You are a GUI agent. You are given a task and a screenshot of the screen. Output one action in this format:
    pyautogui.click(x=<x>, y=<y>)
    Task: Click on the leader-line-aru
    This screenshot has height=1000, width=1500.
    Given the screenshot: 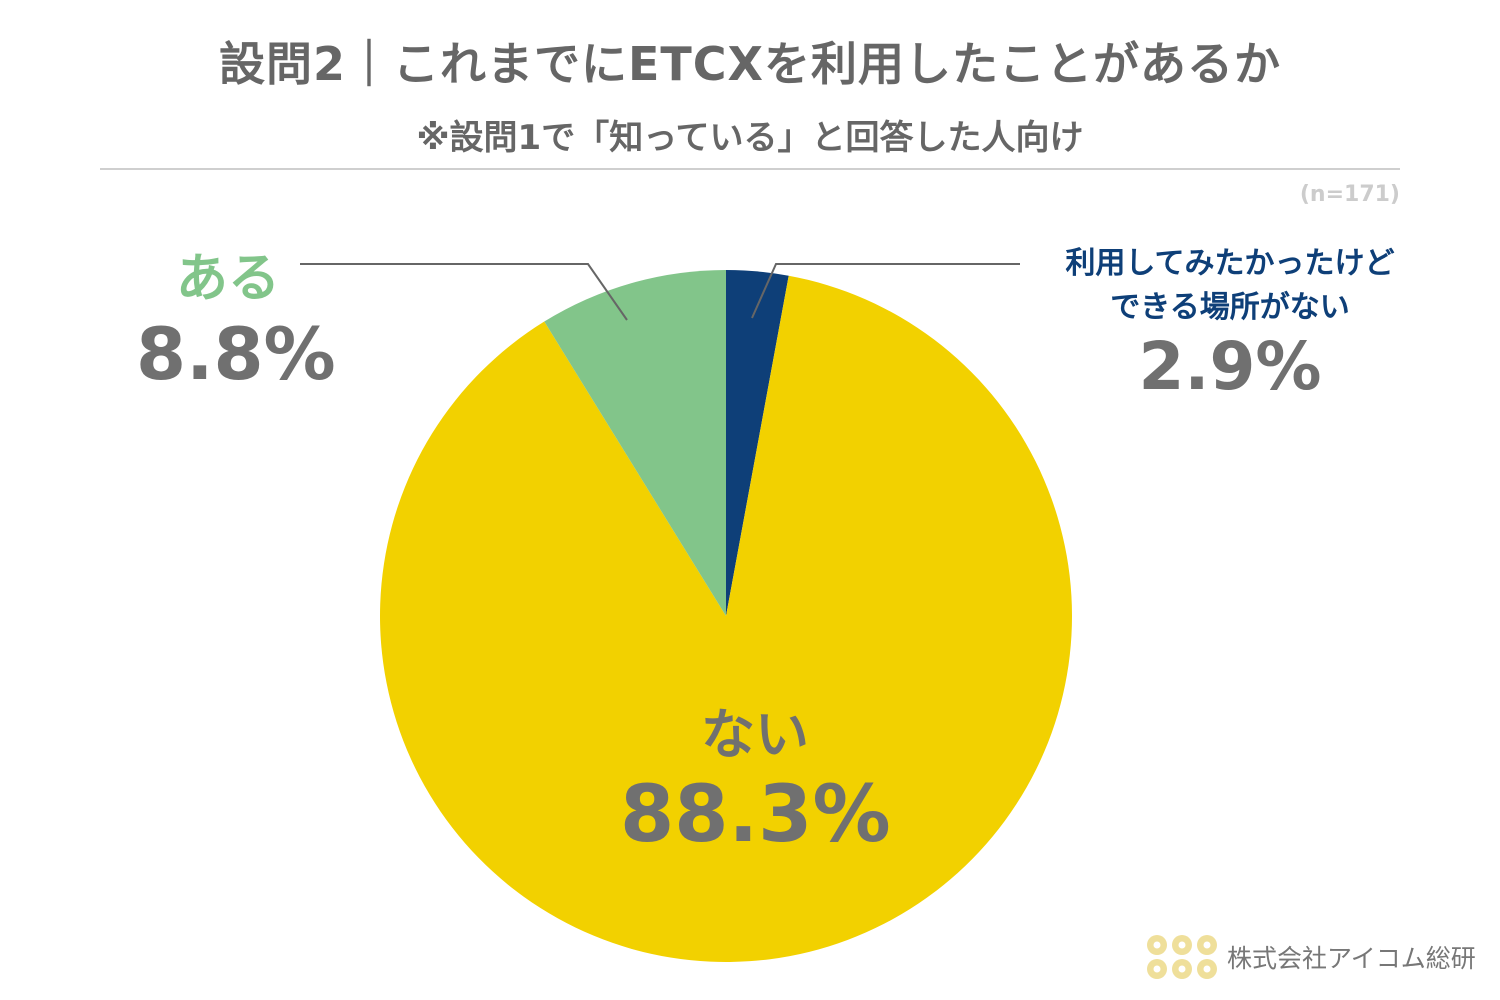 What is the action you would take?
    pyautogui.click(x=464, y=292)
    